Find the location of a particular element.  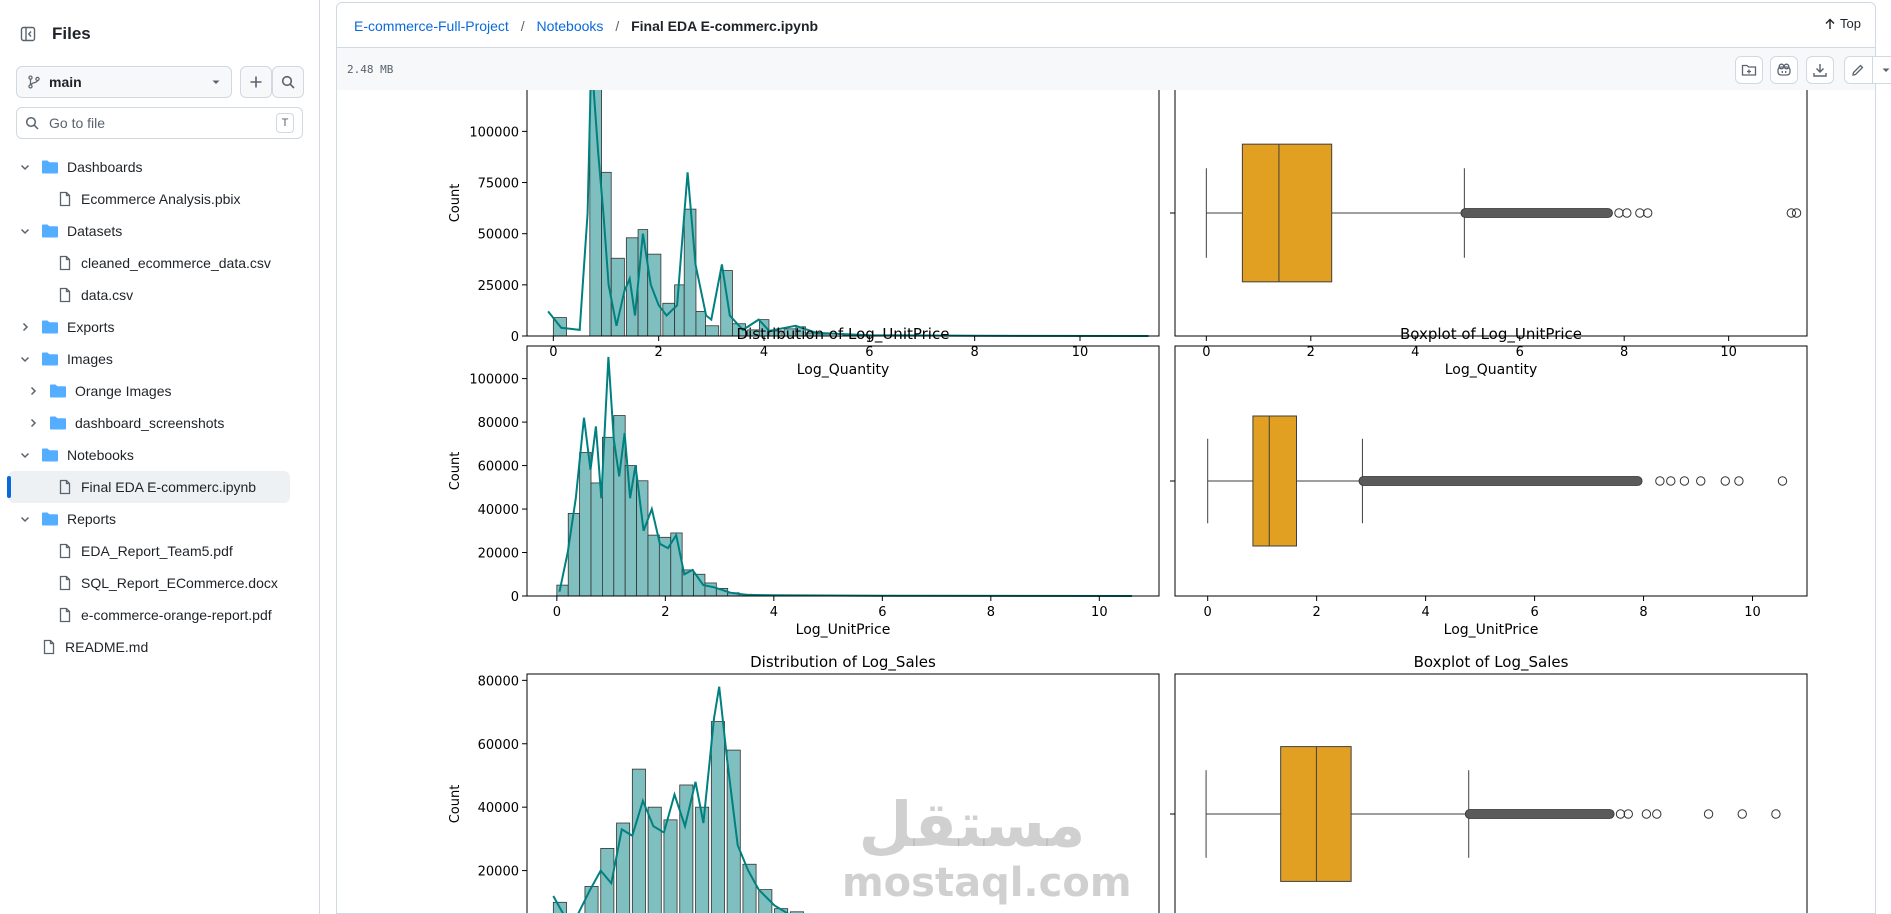

breadcrumb-repo-link: E-commerce-Full-Project is located at coordinates (431, 25).